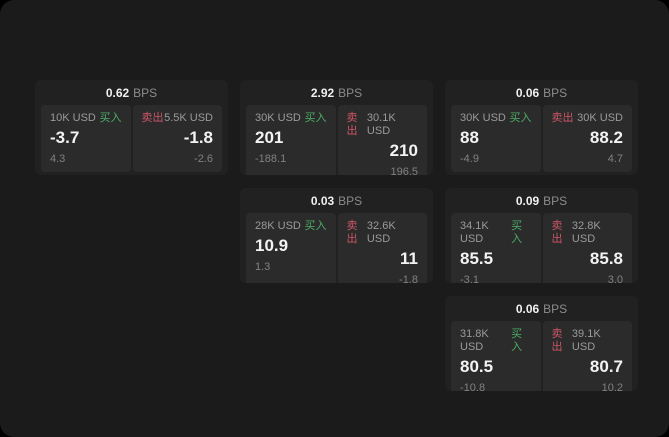  Describe the element at coordinates (322, 92) in the screenshot. I see `bps-value: 2.92` at that location.